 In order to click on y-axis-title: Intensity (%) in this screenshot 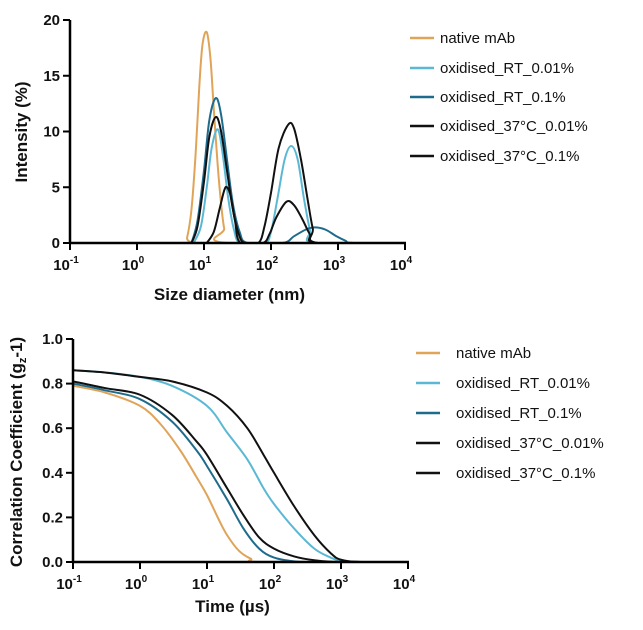, I will do `click(21, 131)`.